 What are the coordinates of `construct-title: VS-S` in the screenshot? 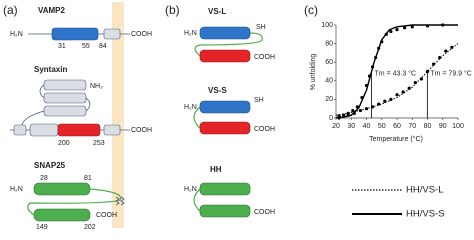 It's located at (217, 90).